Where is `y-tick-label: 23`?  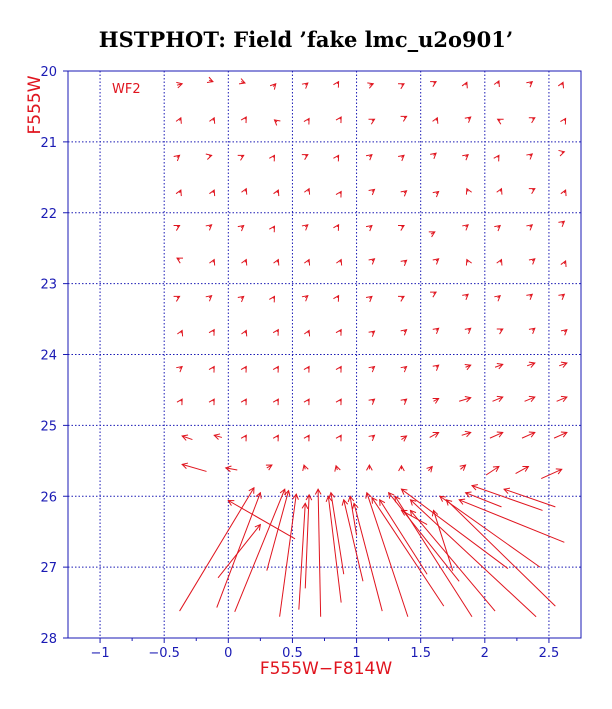 y-tick-label: 23 is located at coordinates (48, 285).